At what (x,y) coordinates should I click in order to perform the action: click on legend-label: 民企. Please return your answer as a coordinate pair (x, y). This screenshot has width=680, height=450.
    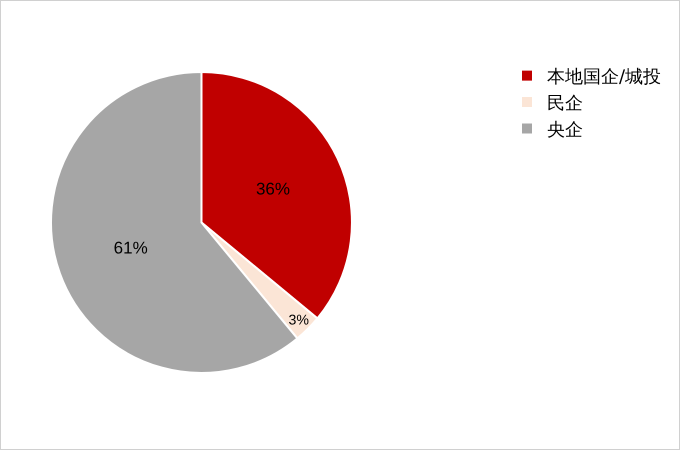
    Looking at the image, I should click on (565, 103).